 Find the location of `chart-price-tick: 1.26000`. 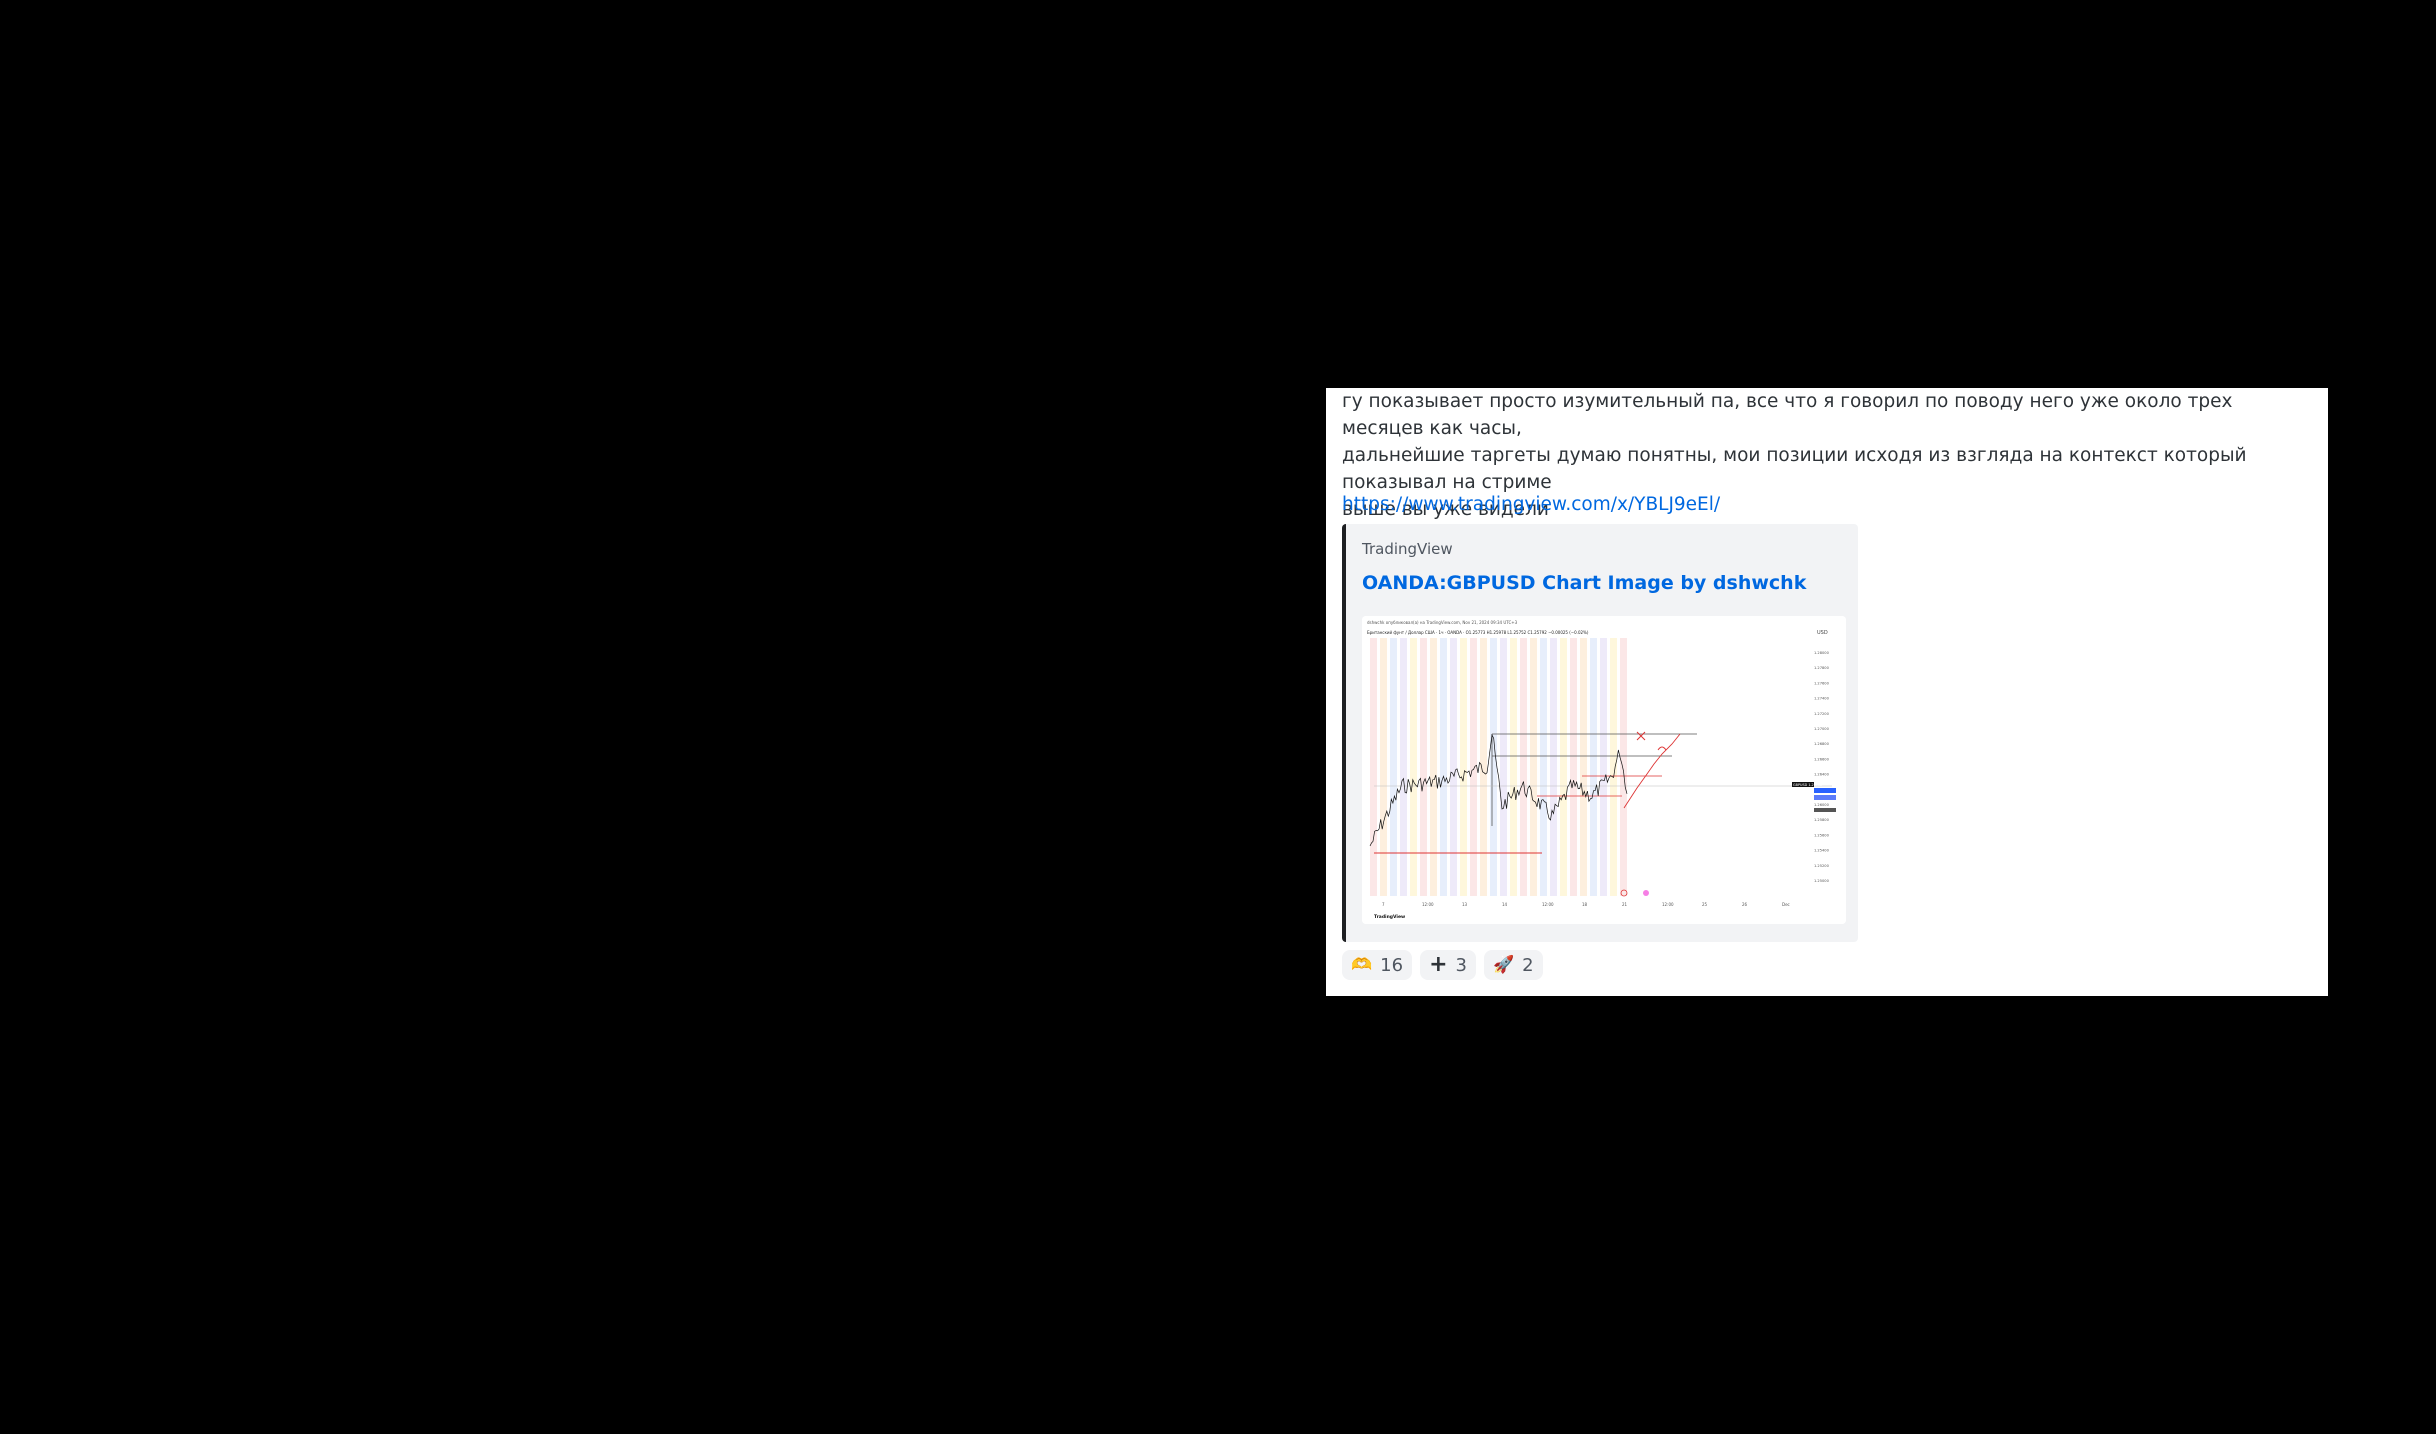

chart-price-tick: 1.26000 is located at coordinates (1822, 805).